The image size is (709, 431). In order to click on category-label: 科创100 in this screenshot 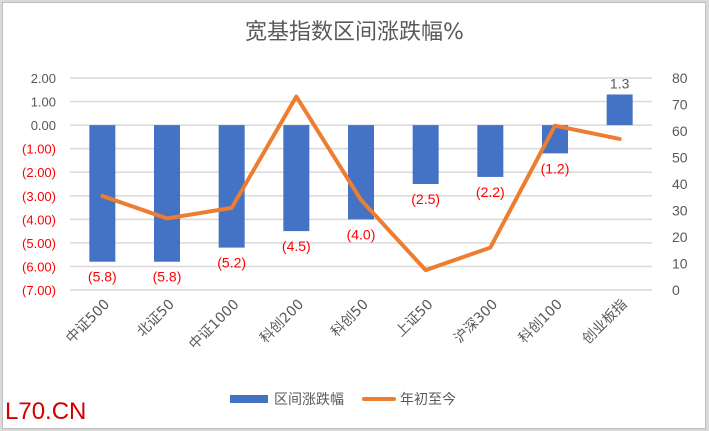, I will do `click(541, 322)`.